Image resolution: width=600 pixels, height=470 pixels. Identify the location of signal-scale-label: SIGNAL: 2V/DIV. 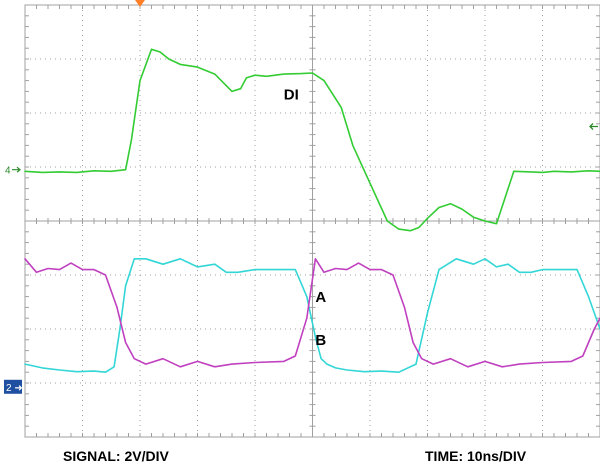
(116, 456).